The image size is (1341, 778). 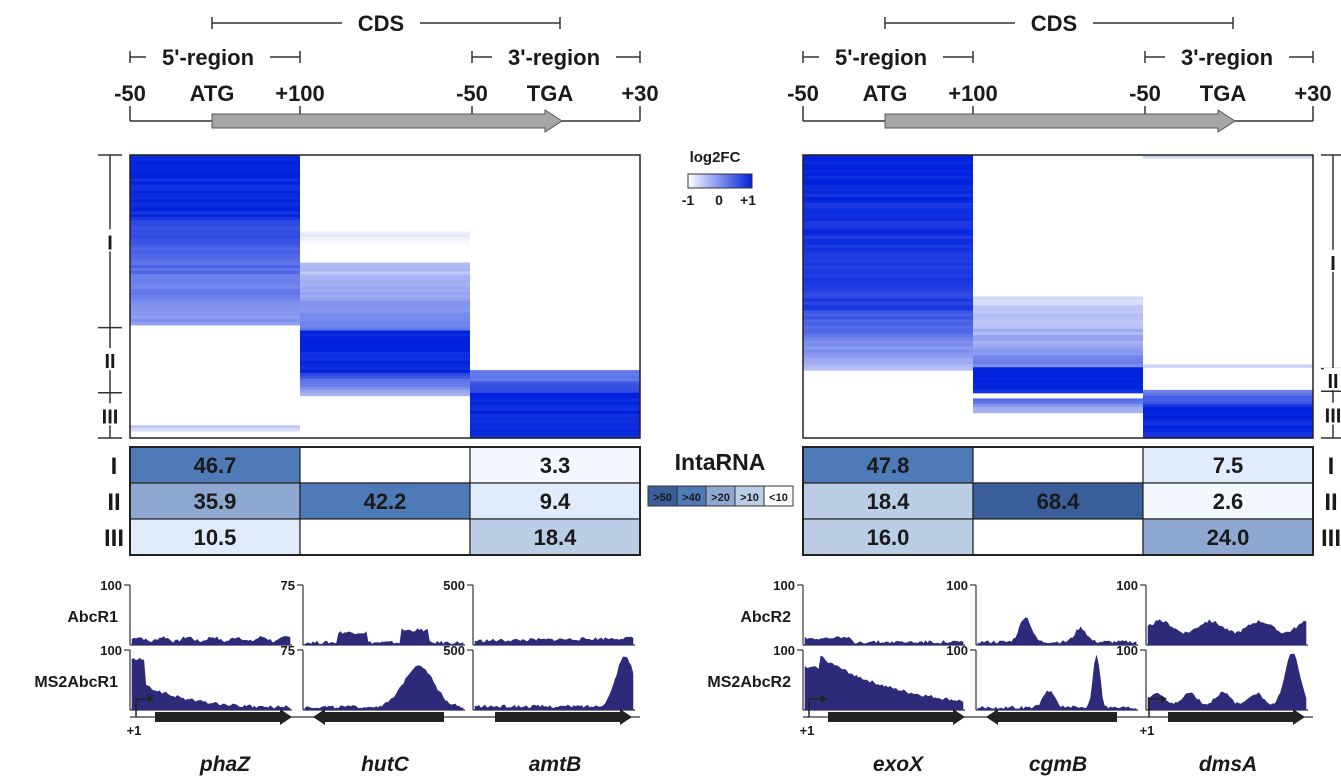 I want to click on coverage-track: AbcR2 100 100 100, so click(x=1024, y=612).